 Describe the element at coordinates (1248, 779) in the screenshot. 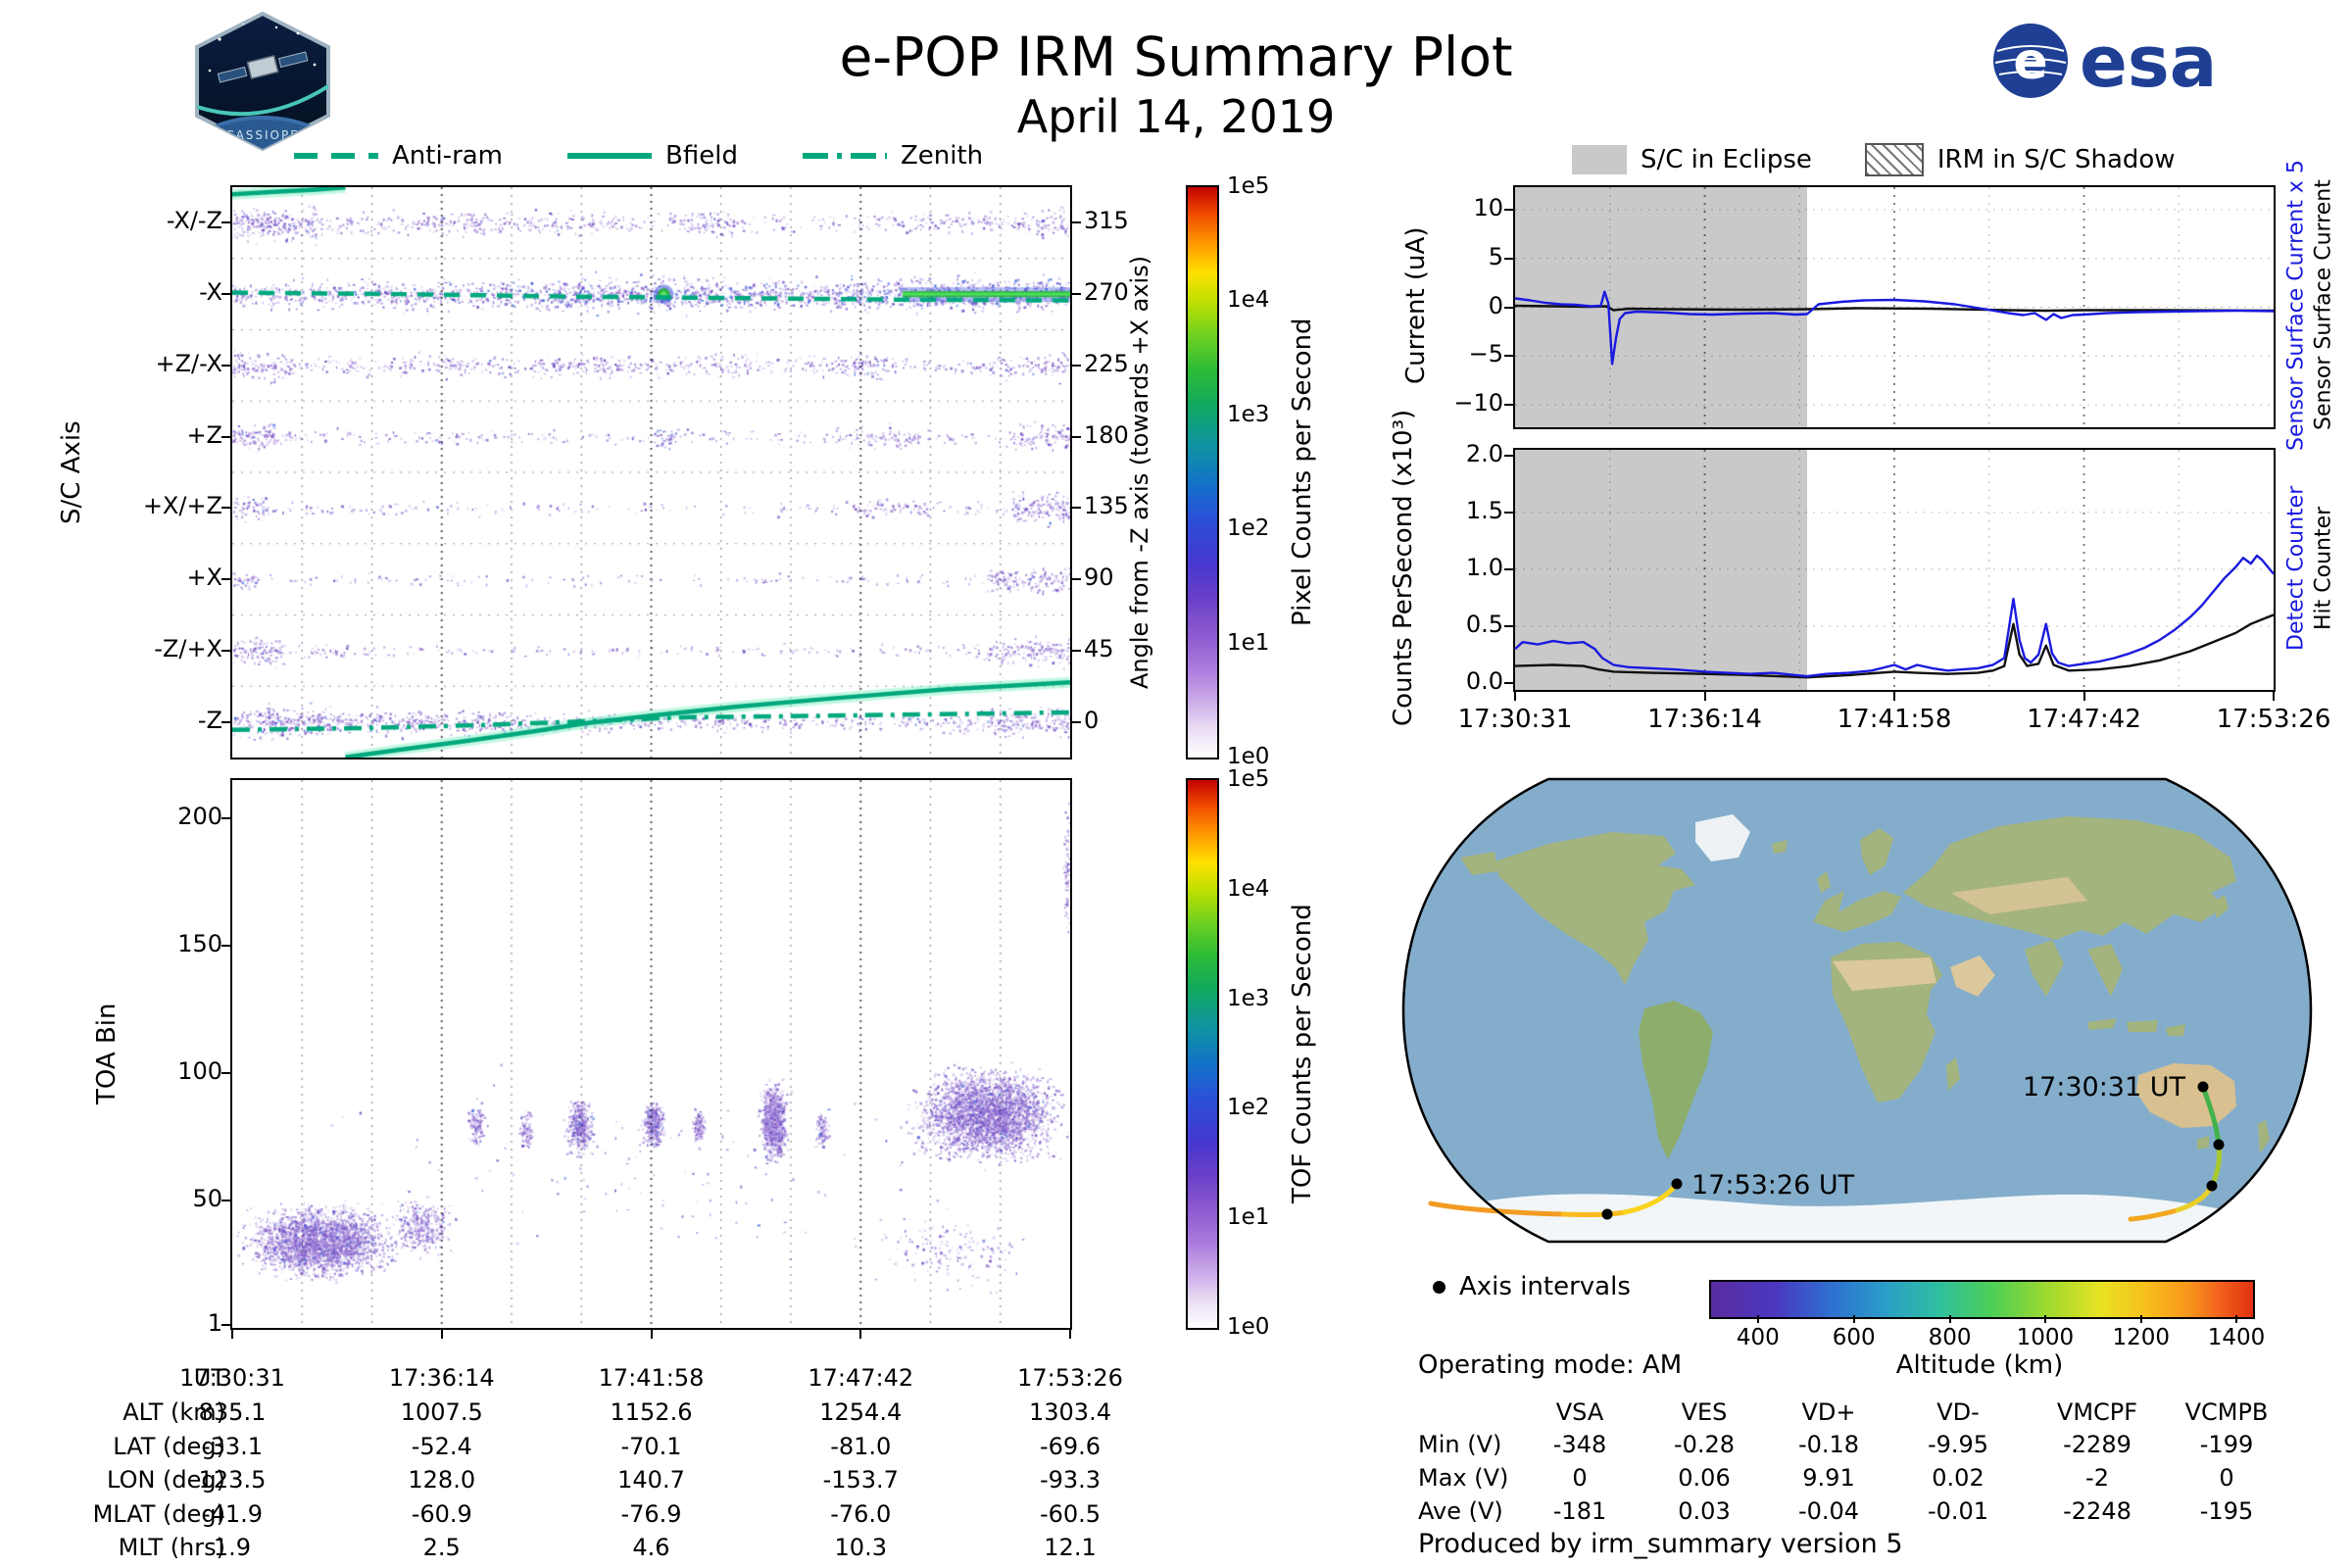

I see `tof-colorbar-tick: 1e5` at that location.